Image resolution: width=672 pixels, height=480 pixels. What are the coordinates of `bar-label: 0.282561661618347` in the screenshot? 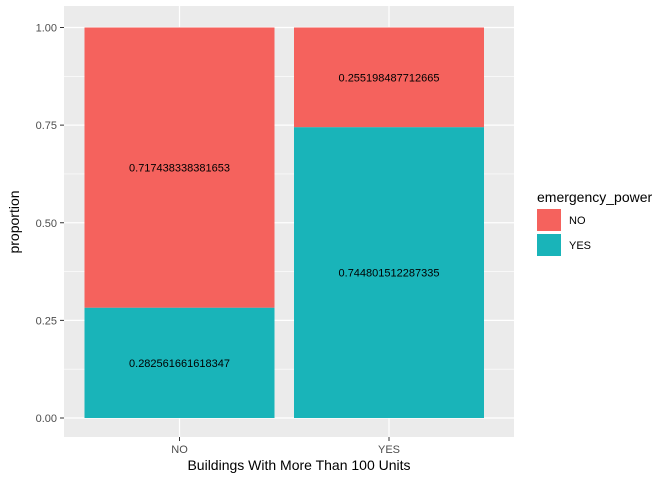 It's located at (179, 364).